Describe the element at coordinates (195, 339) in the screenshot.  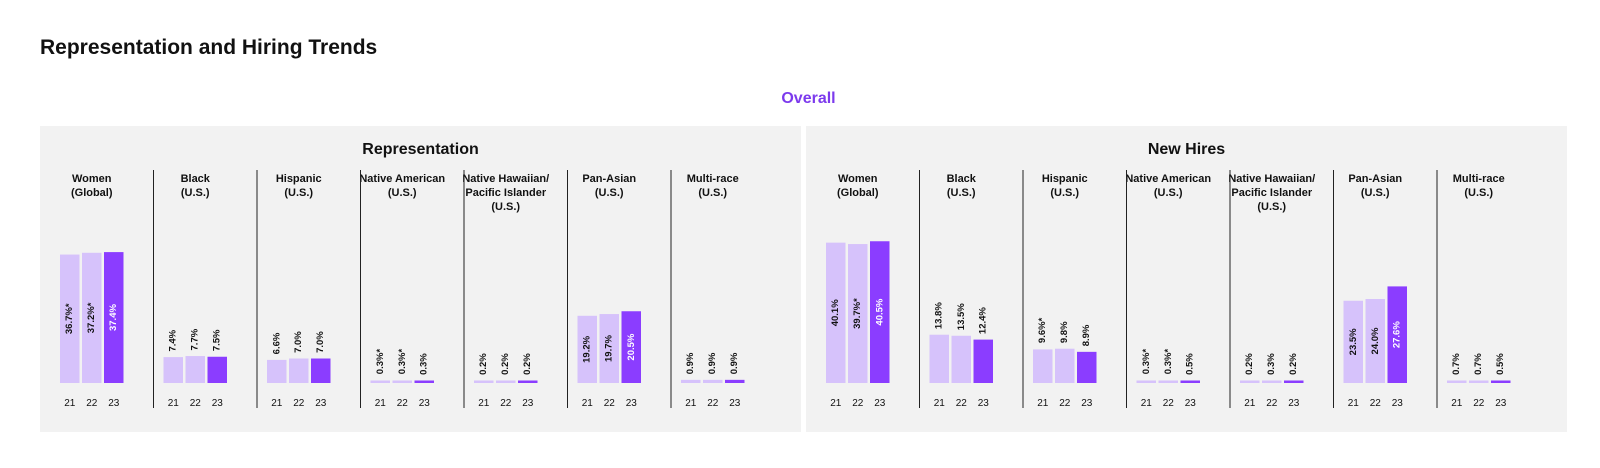
I see `data-label: 7.7%` at that location.